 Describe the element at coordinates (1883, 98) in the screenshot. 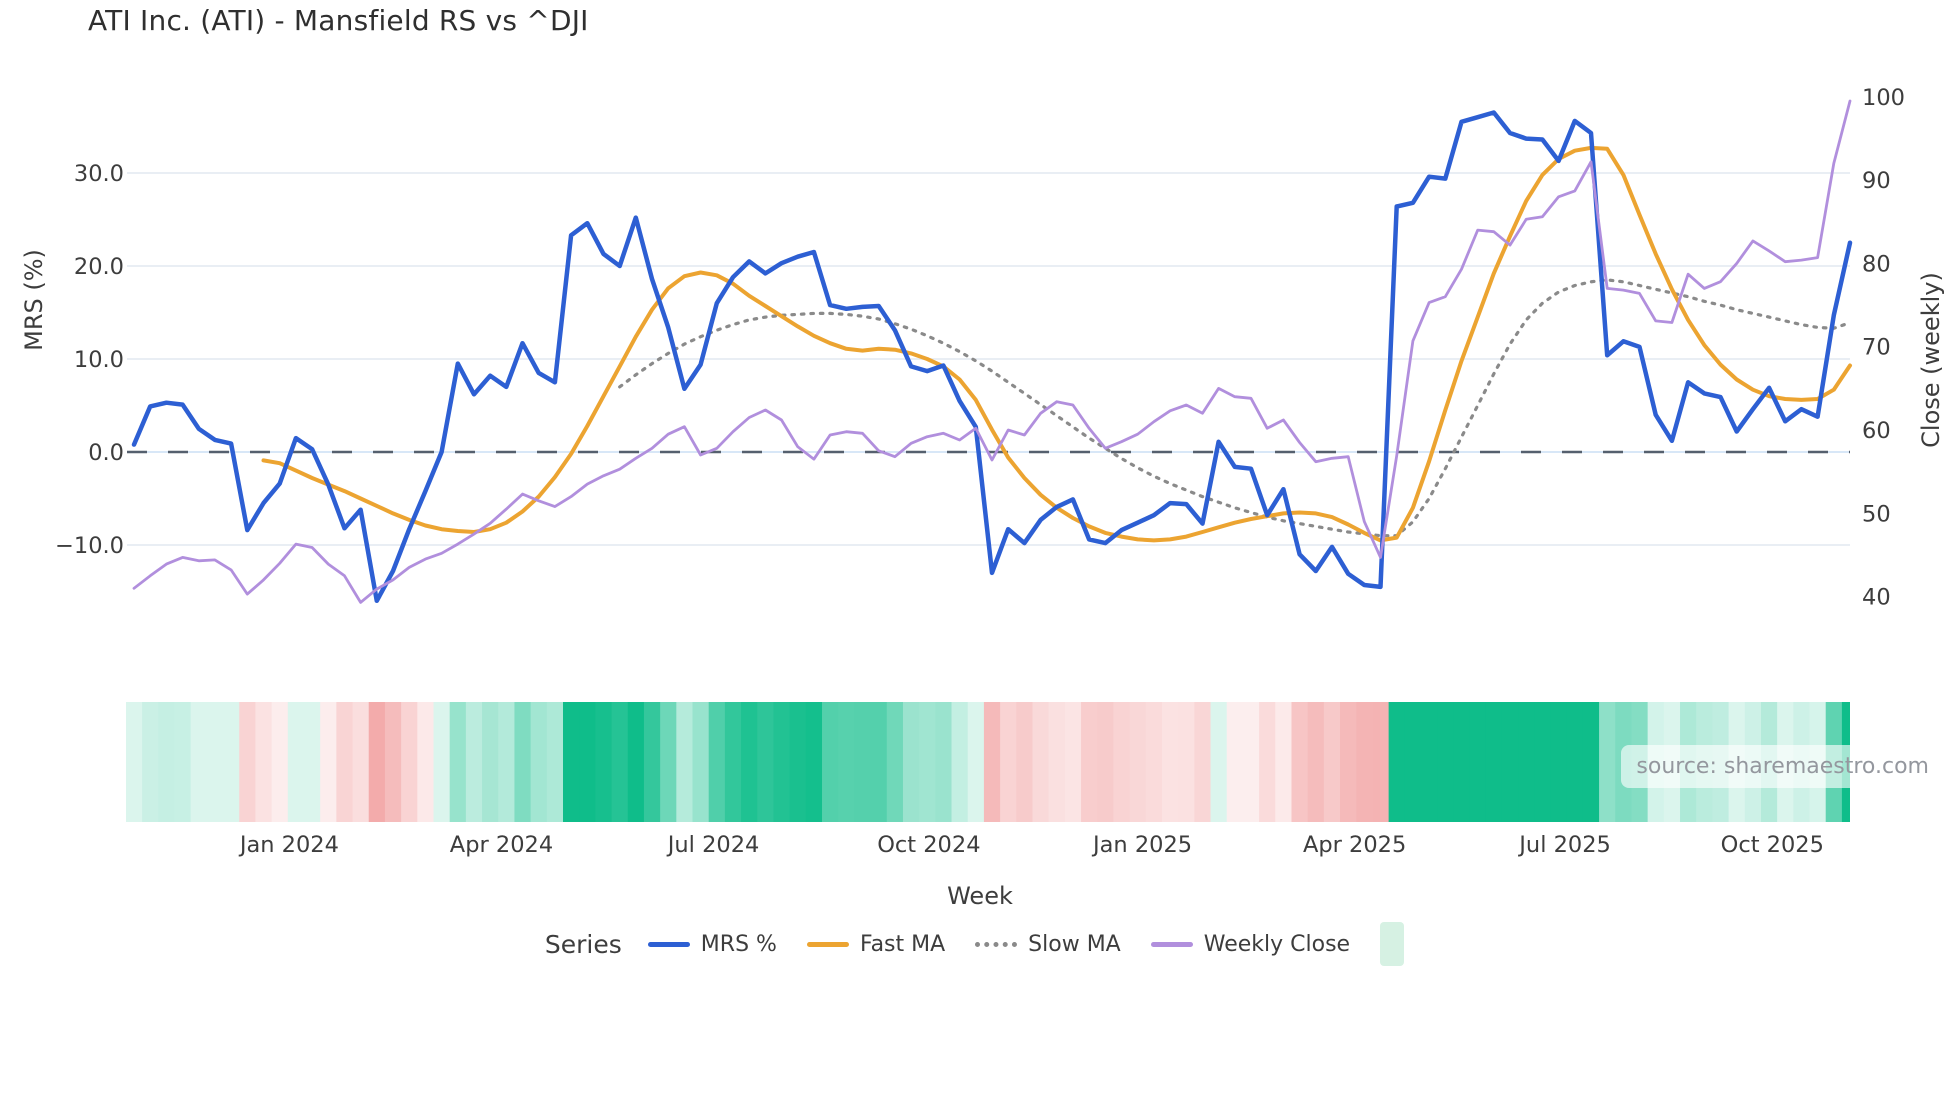

I see `right-axis-tick-label: 100` at that location.